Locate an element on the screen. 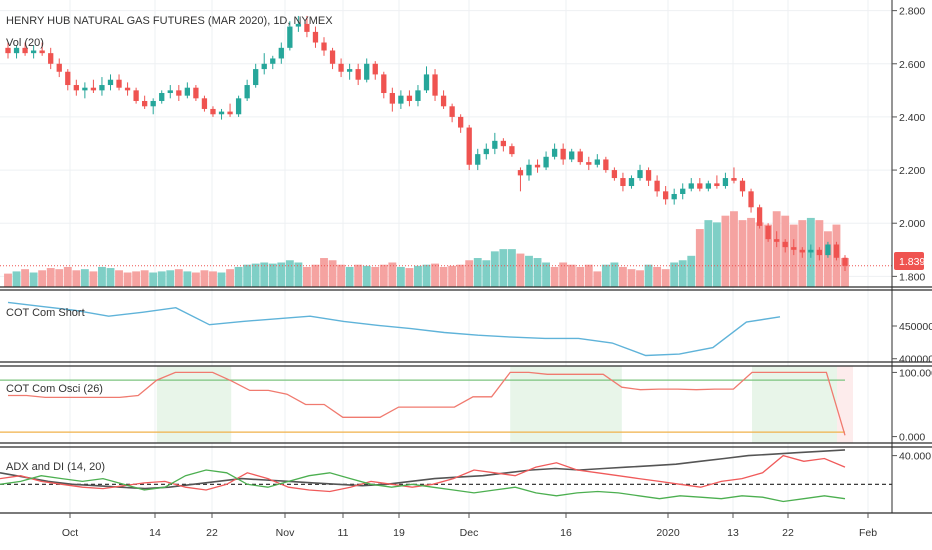 Image resolution: width=932 pixels, height=550 pixels. osci-tick-label: 0.000 is located at coordinates (912, 438).